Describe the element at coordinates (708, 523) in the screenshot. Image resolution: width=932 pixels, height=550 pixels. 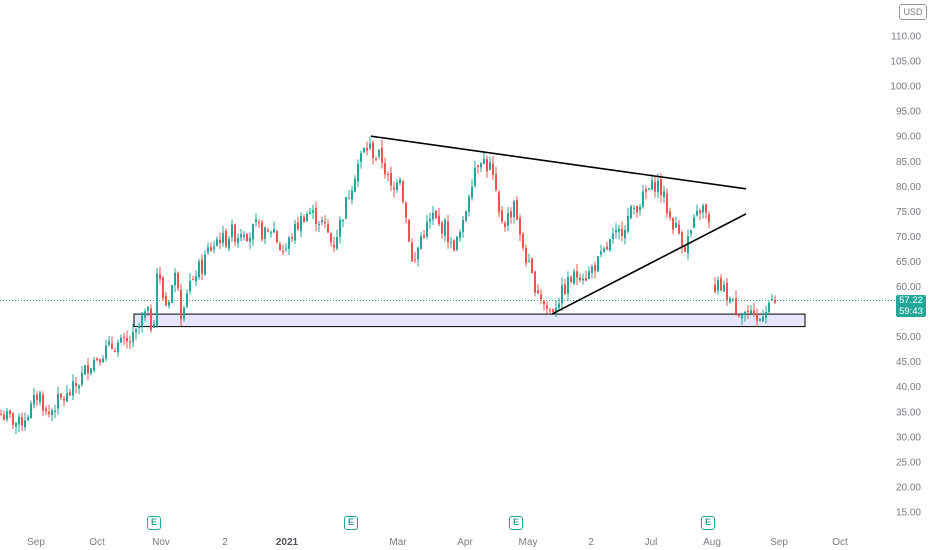
I see `earnings-marker-4: E` at that location.